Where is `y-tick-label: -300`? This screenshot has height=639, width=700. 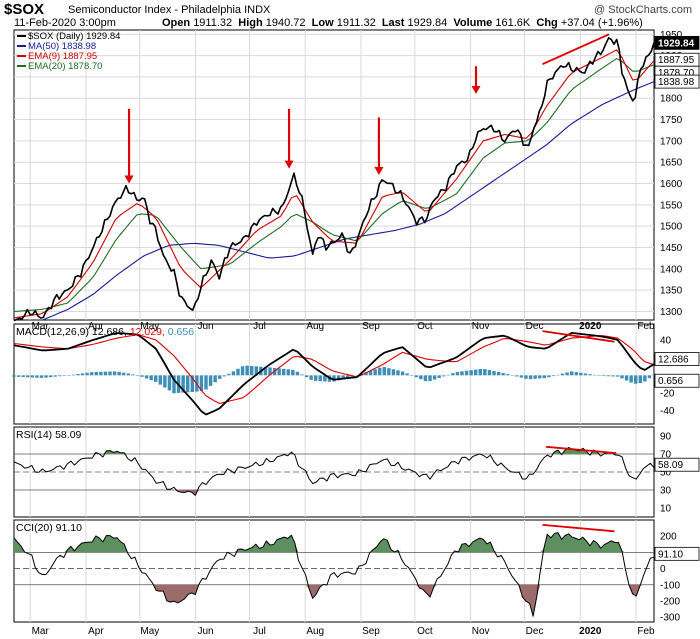 y-tick-label: -300 is located at coordinates (670, 618).